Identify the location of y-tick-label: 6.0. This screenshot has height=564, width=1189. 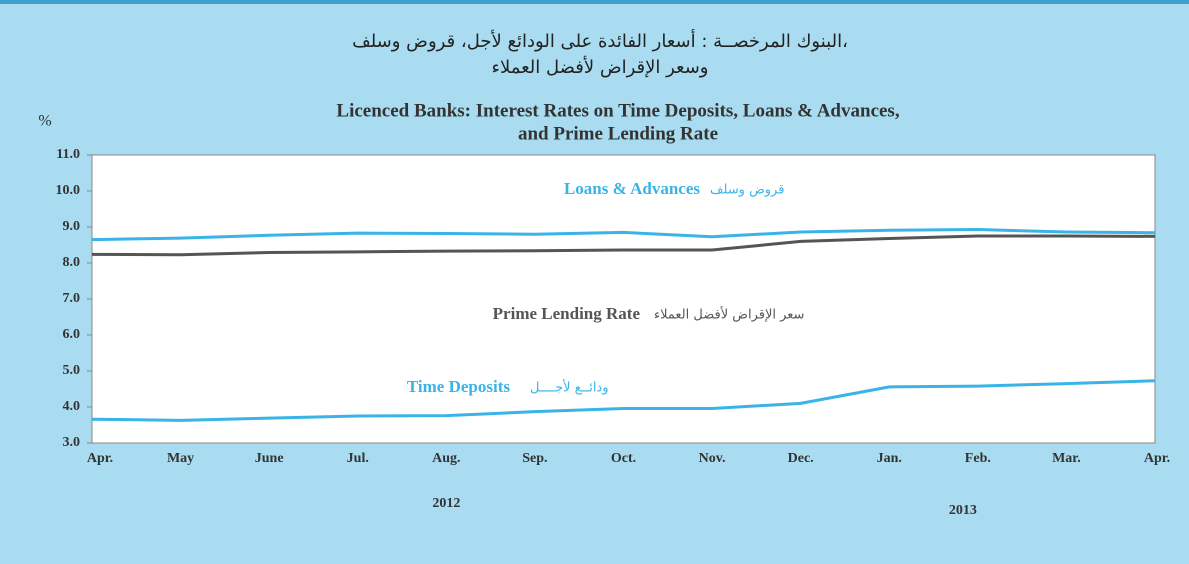
(72, 334).